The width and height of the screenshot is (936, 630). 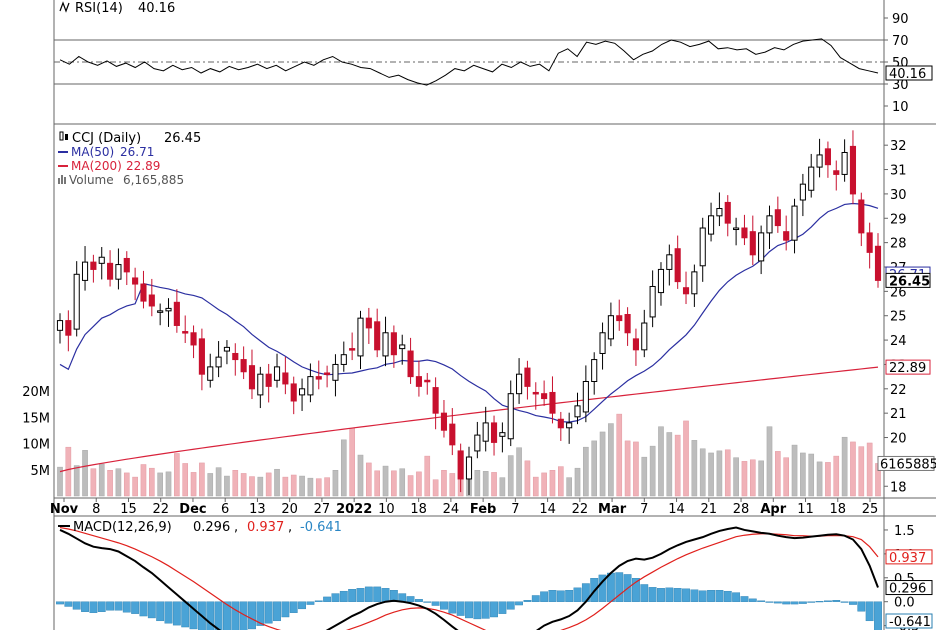 I want to click on macd-title: MACD(12,26,9), so click(x=122, y=527).